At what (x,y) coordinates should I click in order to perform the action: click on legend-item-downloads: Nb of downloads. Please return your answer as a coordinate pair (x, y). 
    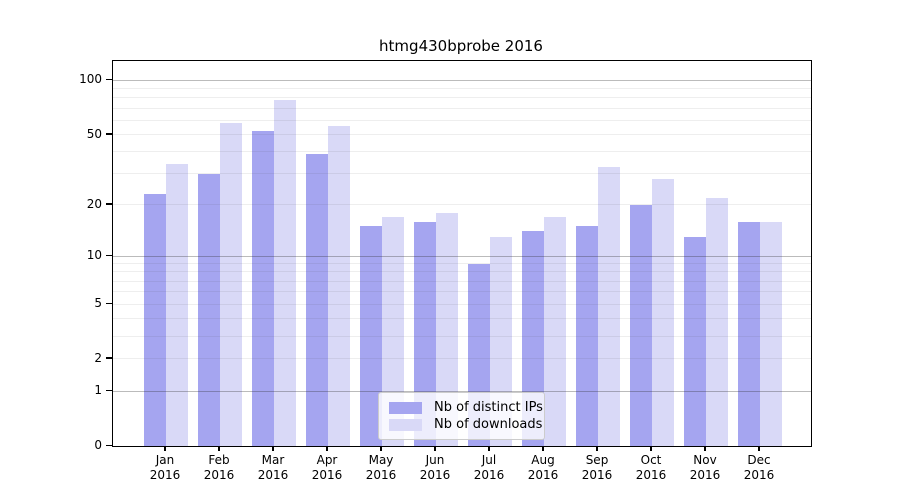
    Looking at the image, I should click on (461, 424).